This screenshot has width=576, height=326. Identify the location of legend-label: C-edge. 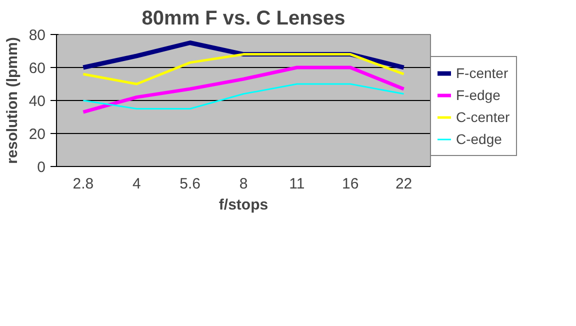
(479, 139).